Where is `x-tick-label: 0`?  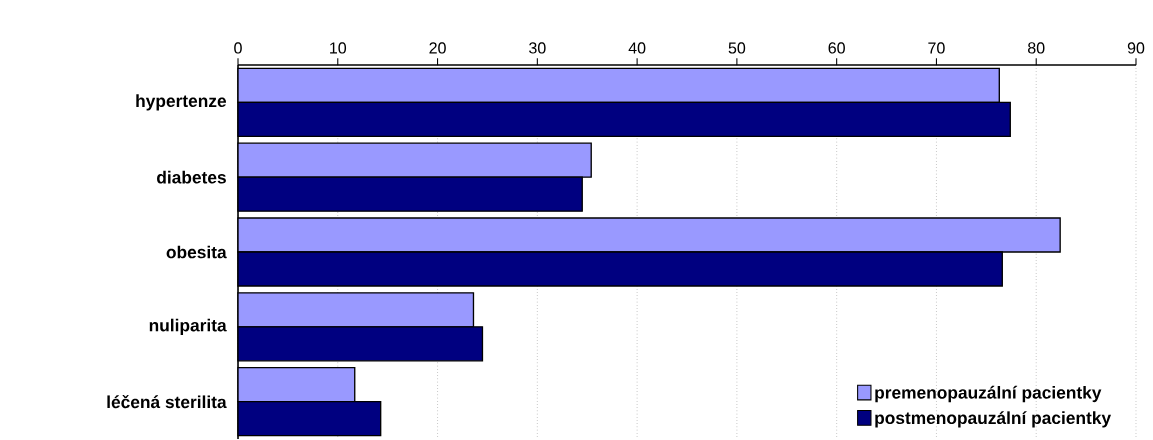
x-tick-label: 0 is located at coordinates (238, 48).